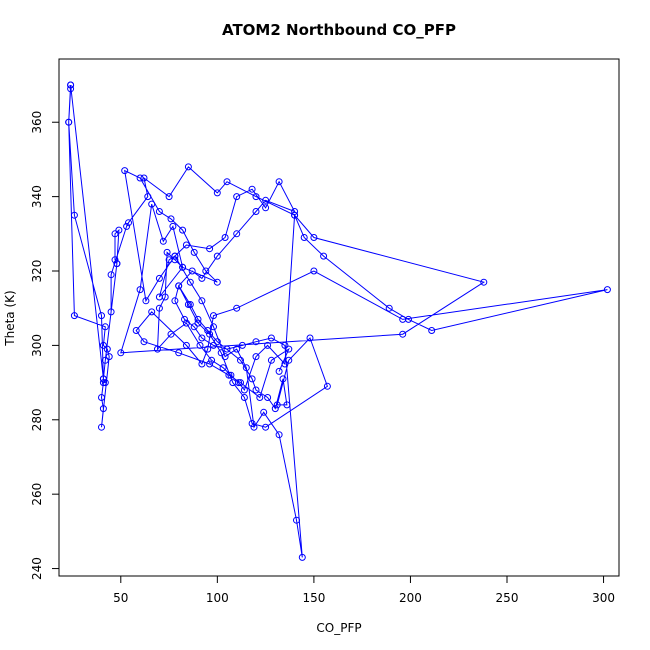 Image resolution: width=650 pixels, height=650 pixels. I want to click on x-tick-label: 200, so click(410, 598).